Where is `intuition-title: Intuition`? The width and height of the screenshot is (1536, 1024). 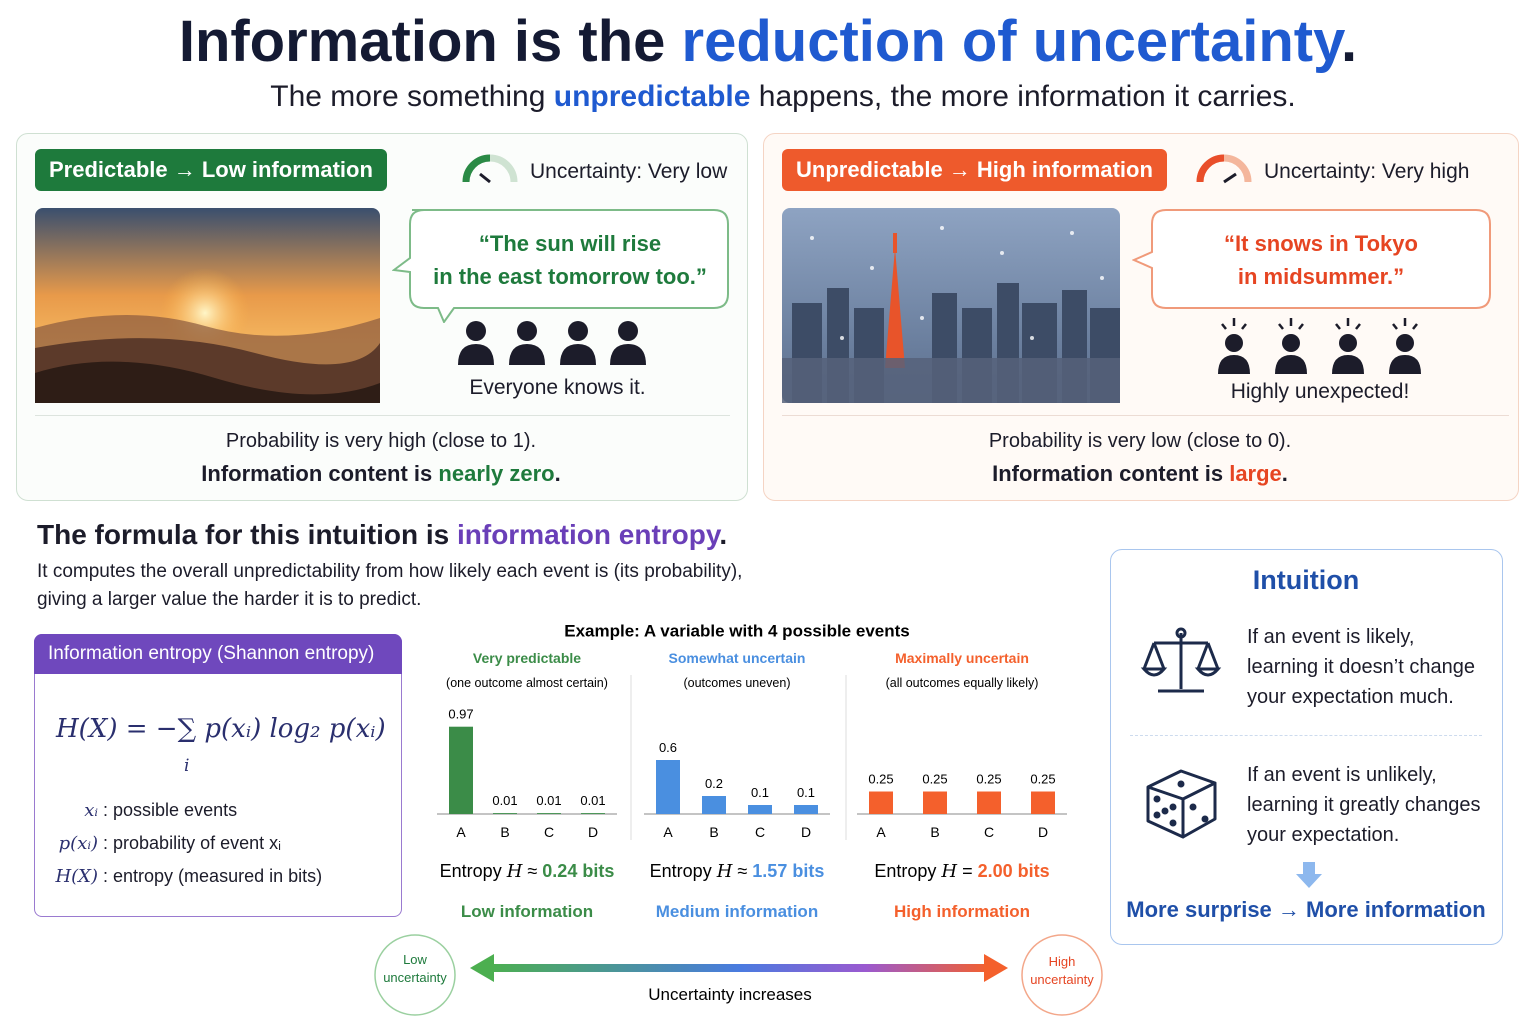 intuition-title: Intuition is located at coordinates (1306, 580).